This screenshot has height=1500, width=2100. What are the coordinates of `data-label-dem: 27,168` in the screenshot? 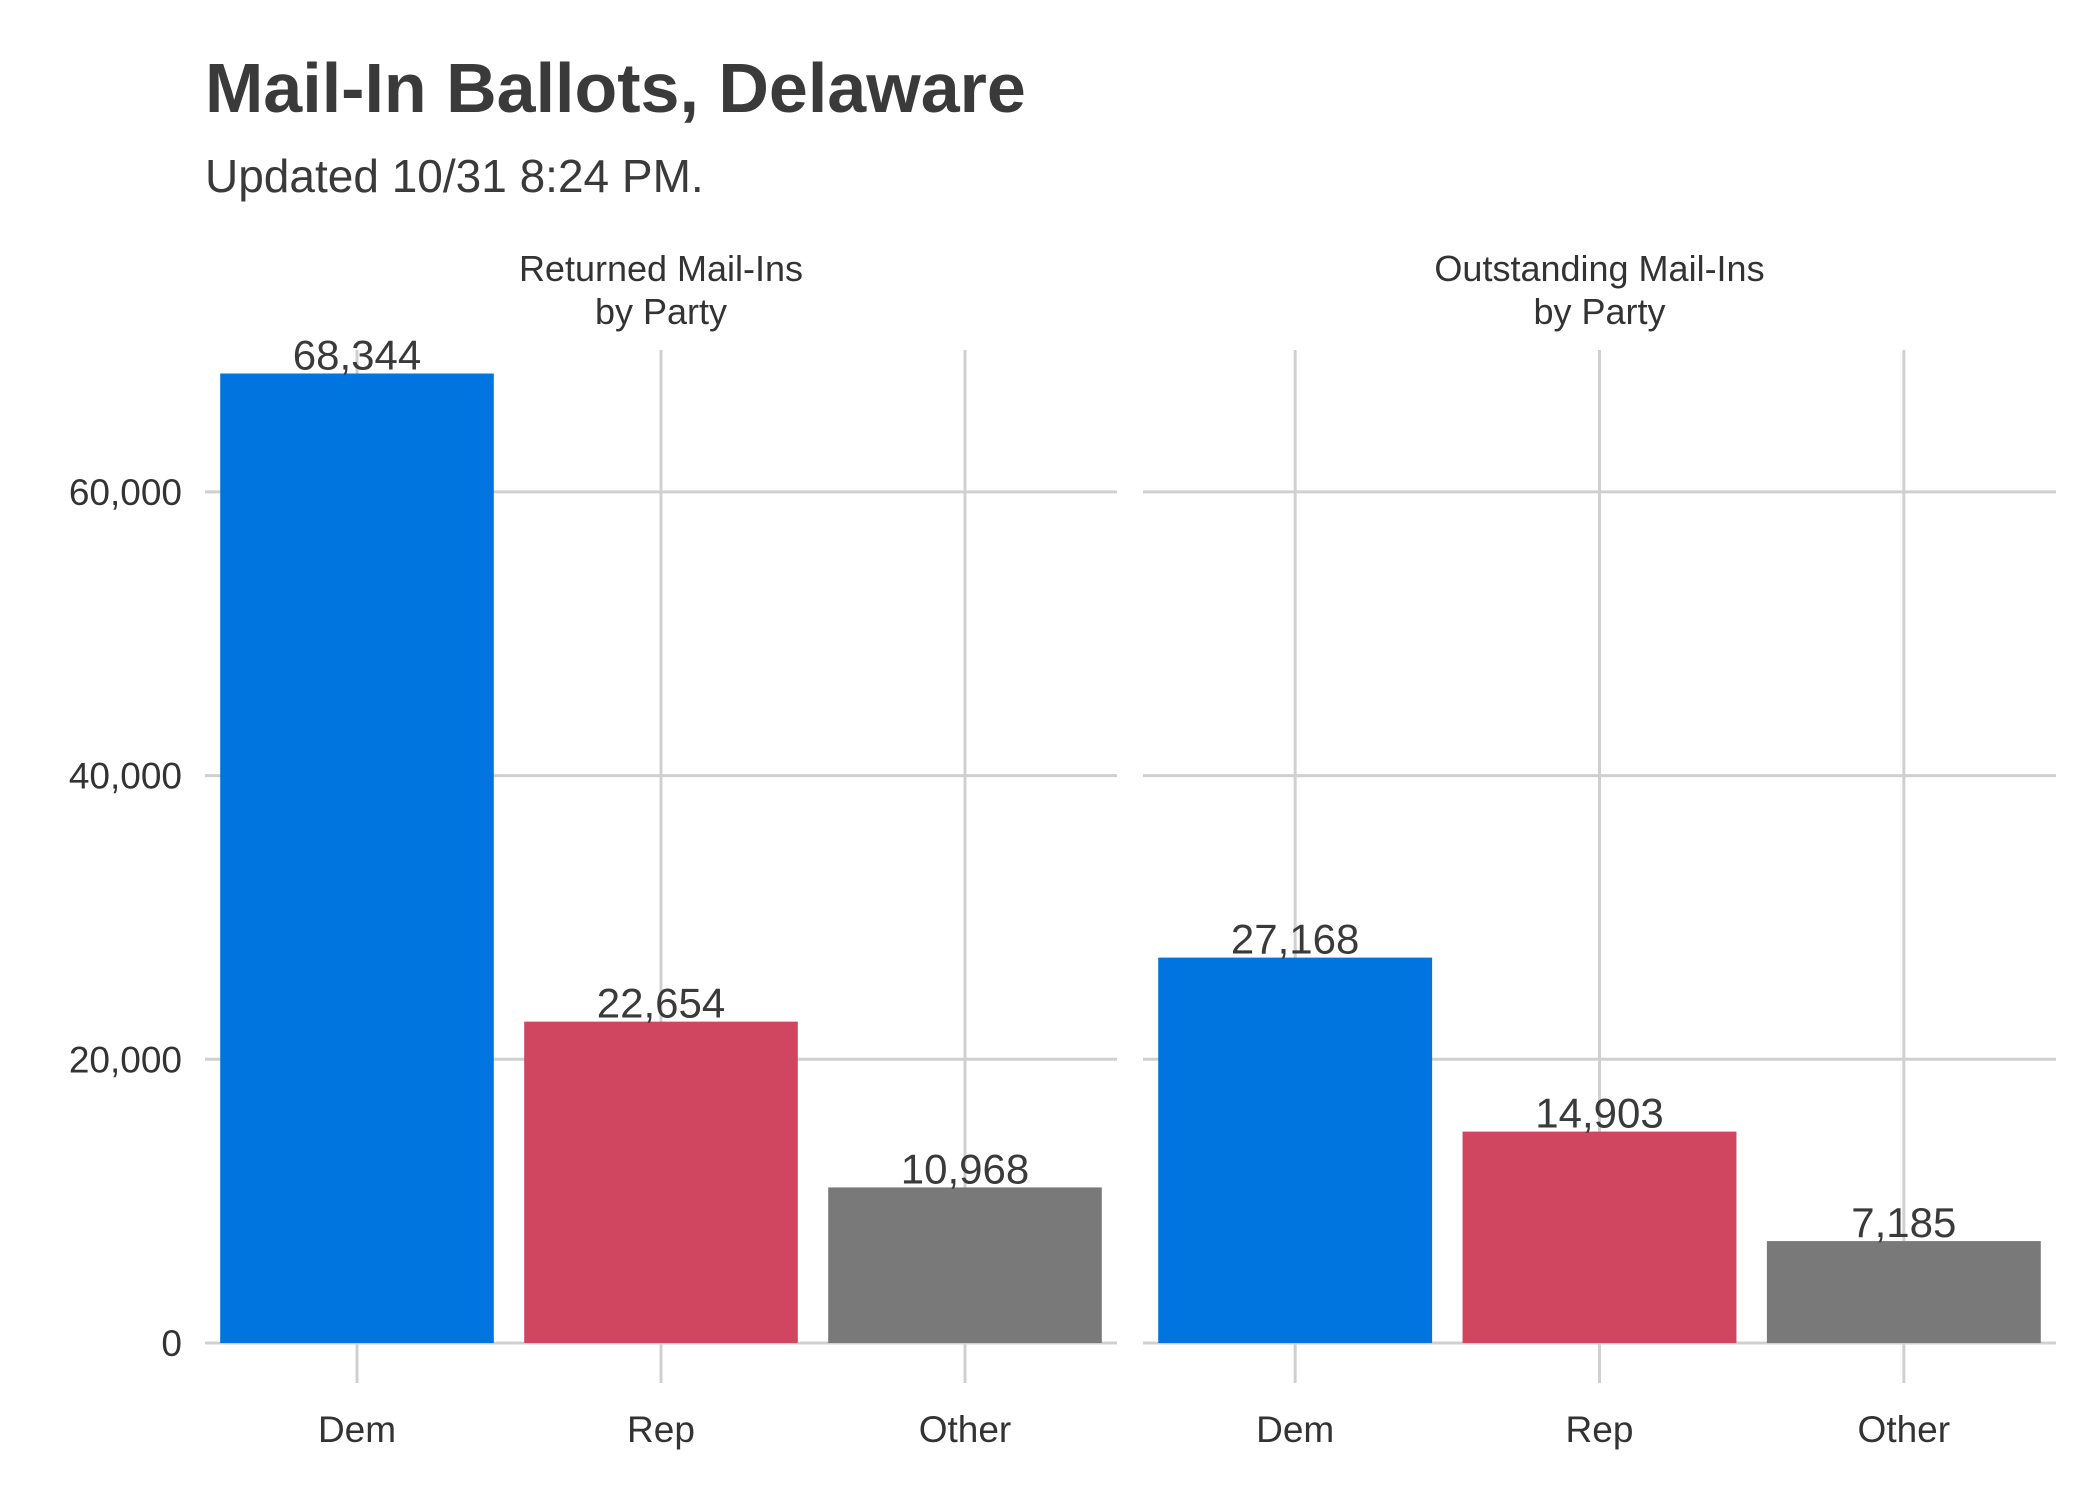 It's located at (1295, 939).